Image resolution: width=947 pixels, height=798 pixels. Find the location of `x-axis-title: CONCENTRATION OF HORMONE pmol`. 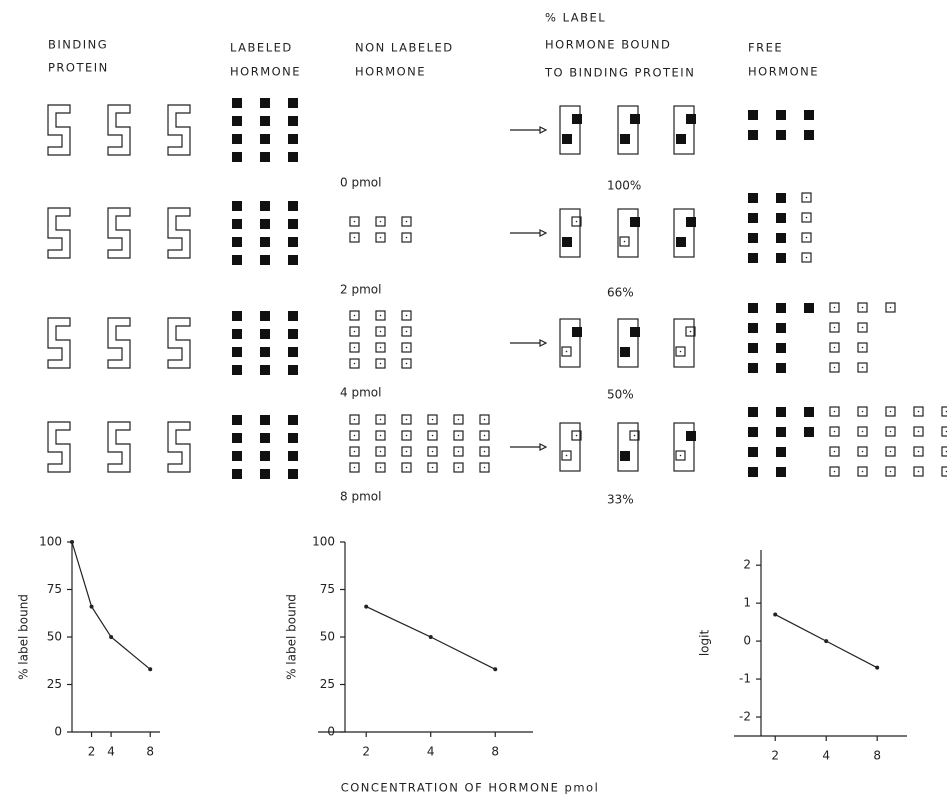

x-axis-title: CONCENTRATION OF HORMONE pmol is located at coordinates (470, 788).